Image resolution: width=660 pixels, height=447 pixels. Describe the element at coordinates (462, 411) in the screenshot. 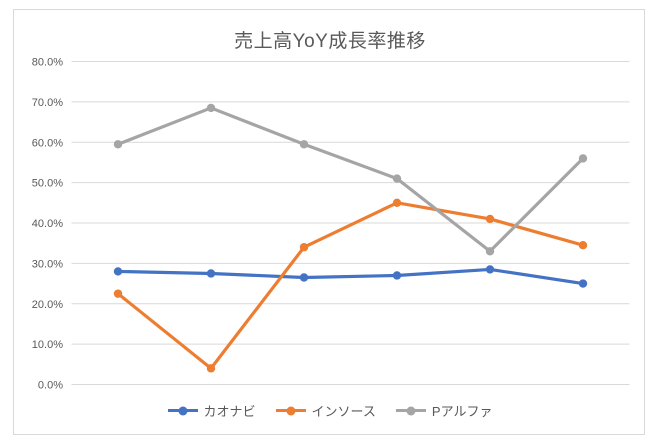

I see `legend-label-p-alpha: Pアルファ` at that location.